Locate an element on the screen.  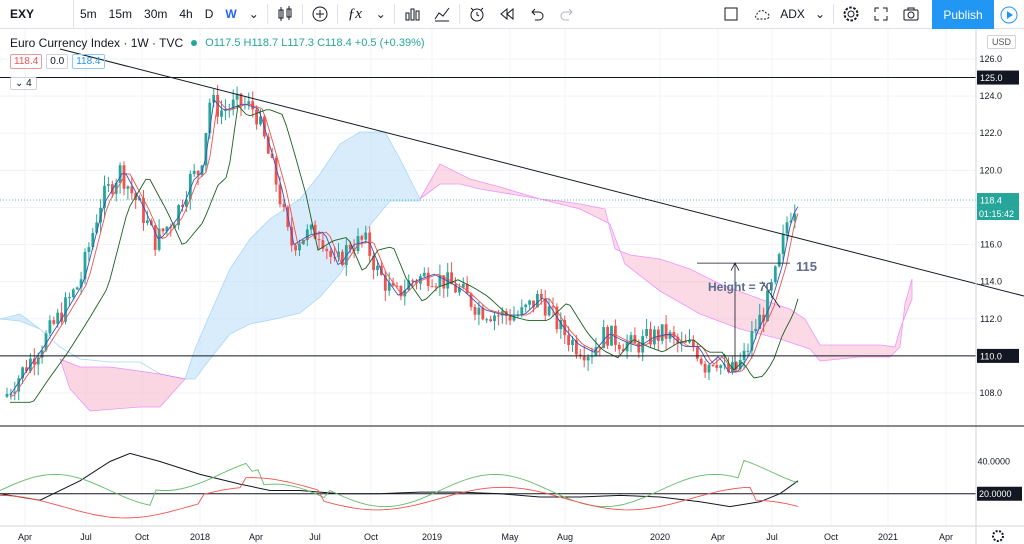
price-tick-label: 120.0 is located at coordinates (990, 170).